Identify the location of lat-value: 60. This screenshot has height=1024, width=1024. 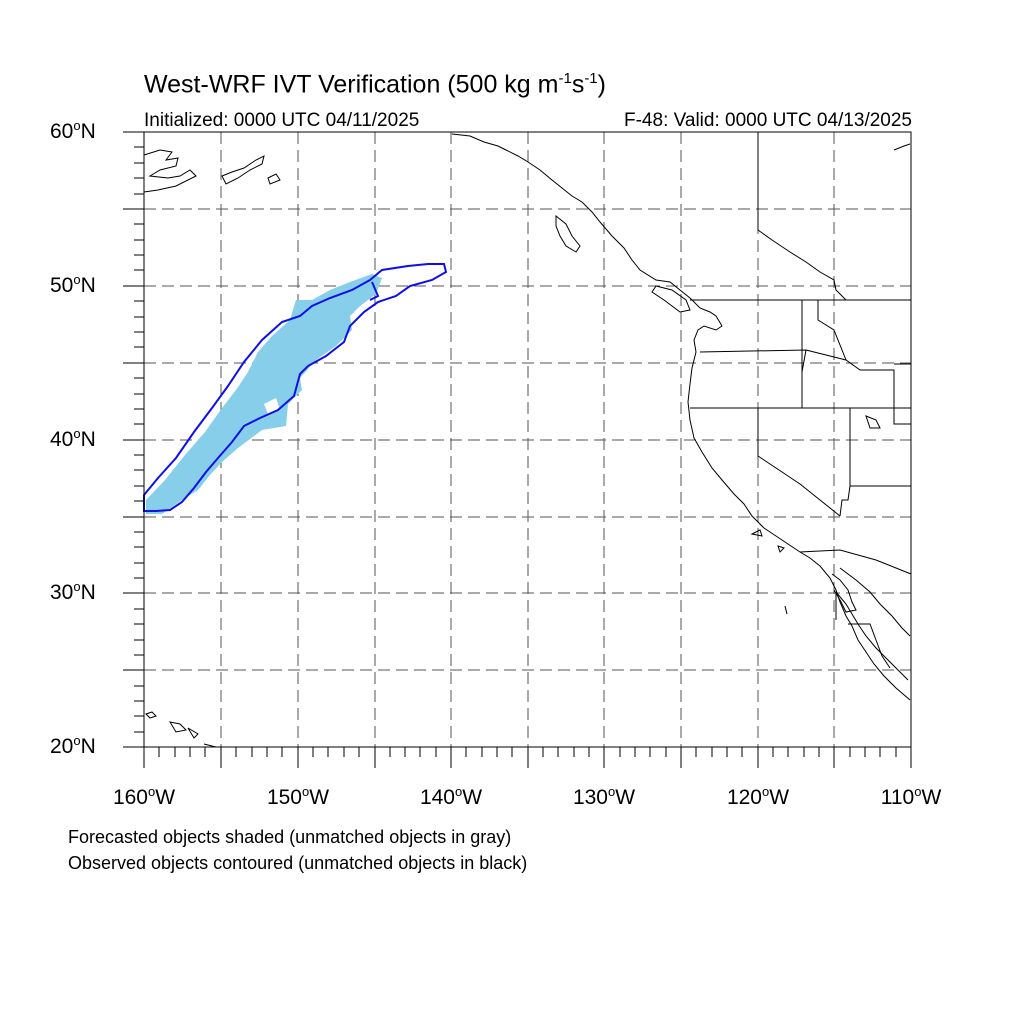
(62, 131).